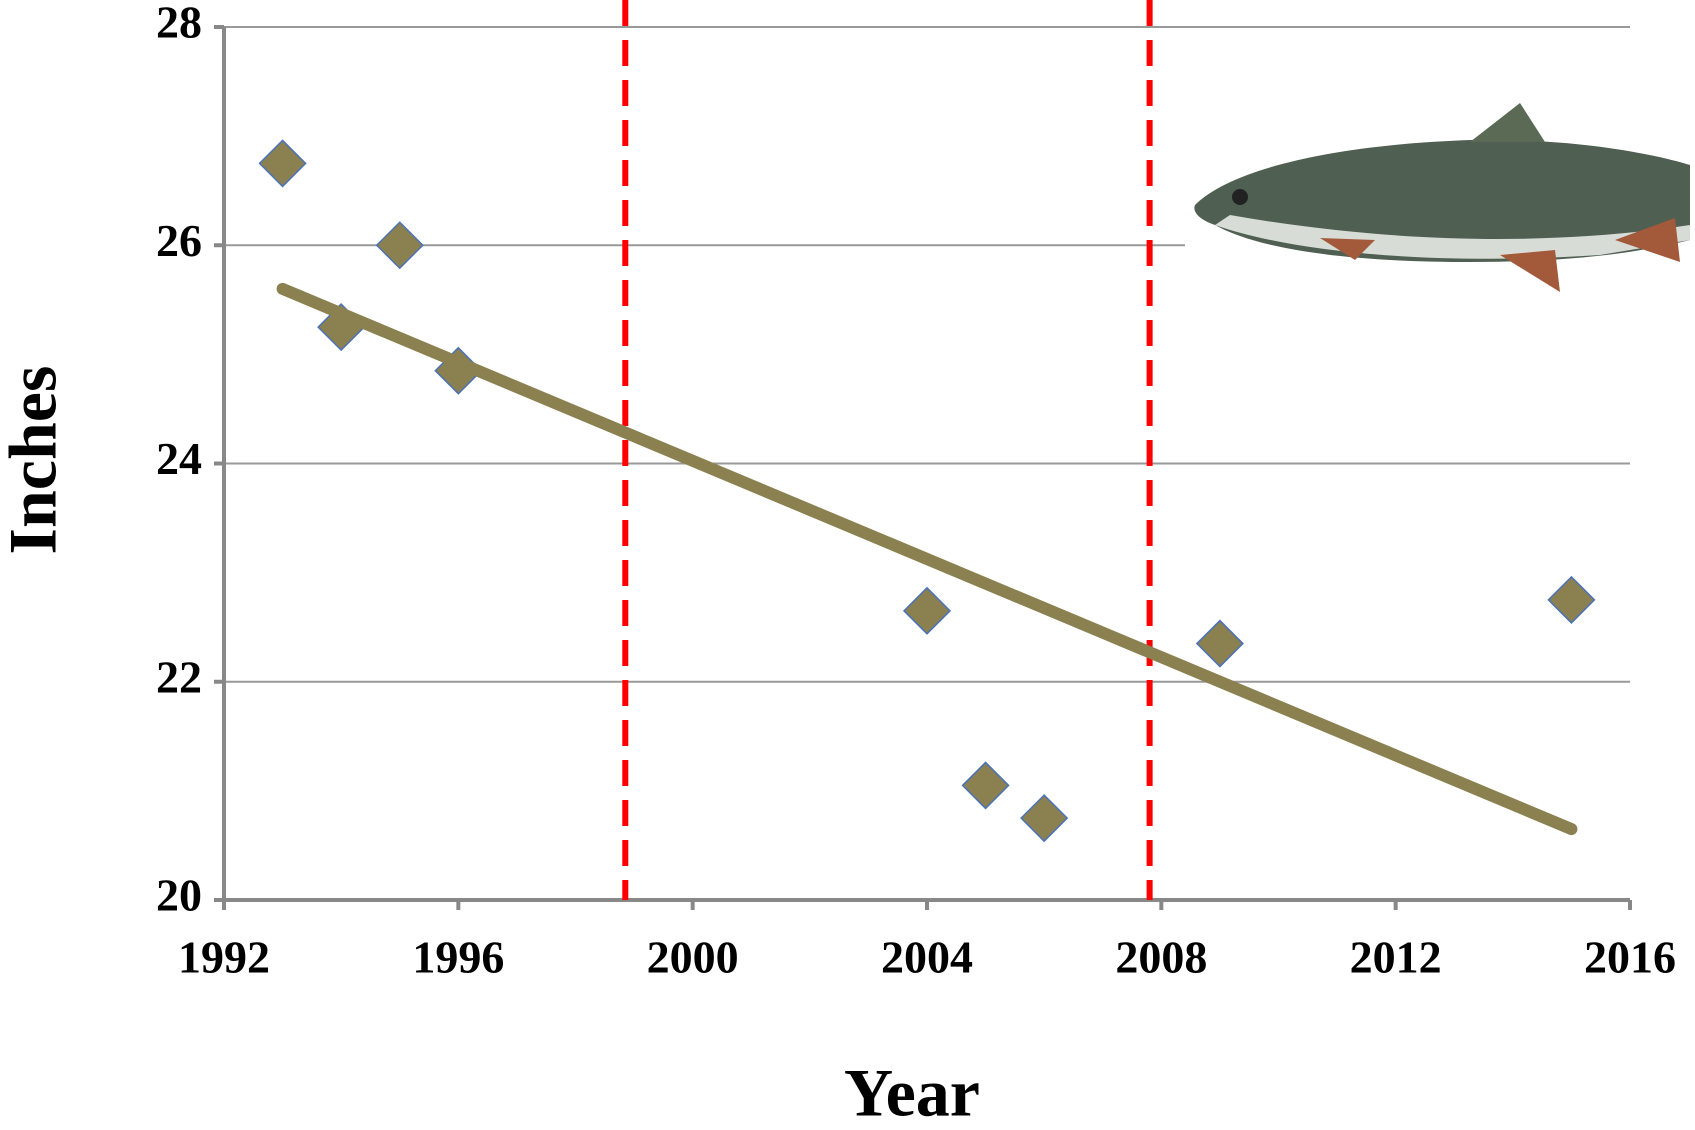  Describe the element at coordinates (1440, 195) in the screenshot. I see `fish-illustration` at that location.